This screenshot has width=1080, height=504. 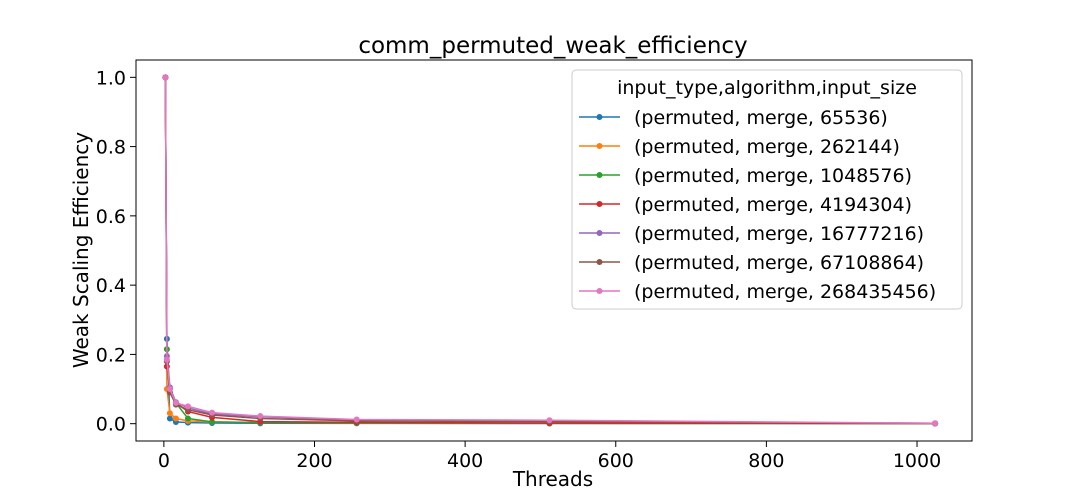 What do you see at coordinates (917, 461) in the screenshot?
I see `x-tick-label: 1000` at bounding box center [917, 461].